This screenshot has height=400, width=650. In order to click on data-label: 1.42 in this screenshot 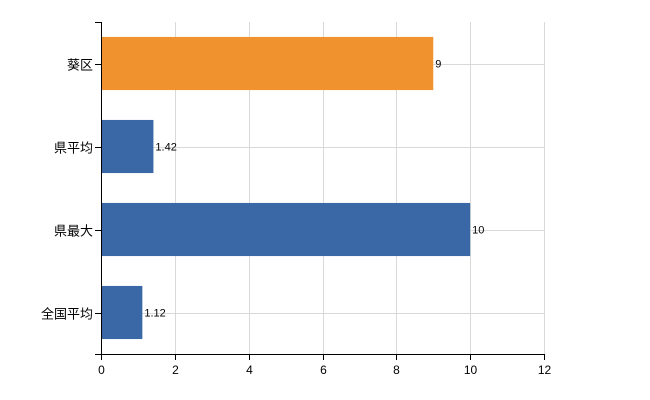, I will do `click(165, 148)`.